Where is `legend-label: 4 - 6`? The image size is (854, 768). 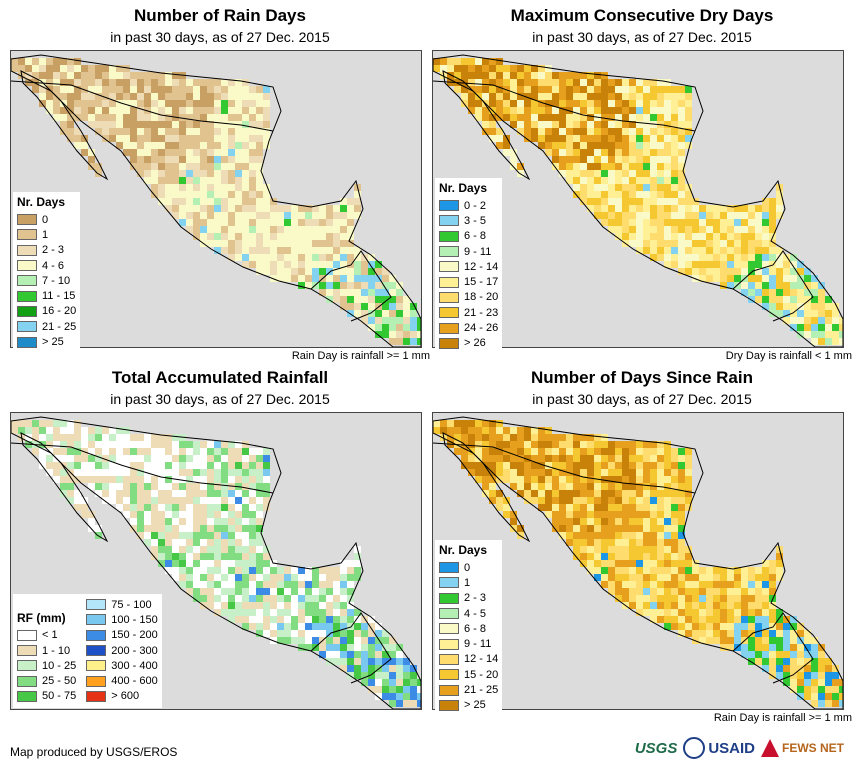 legend-label: 4 - 6 is located at coordinates (53, 265).